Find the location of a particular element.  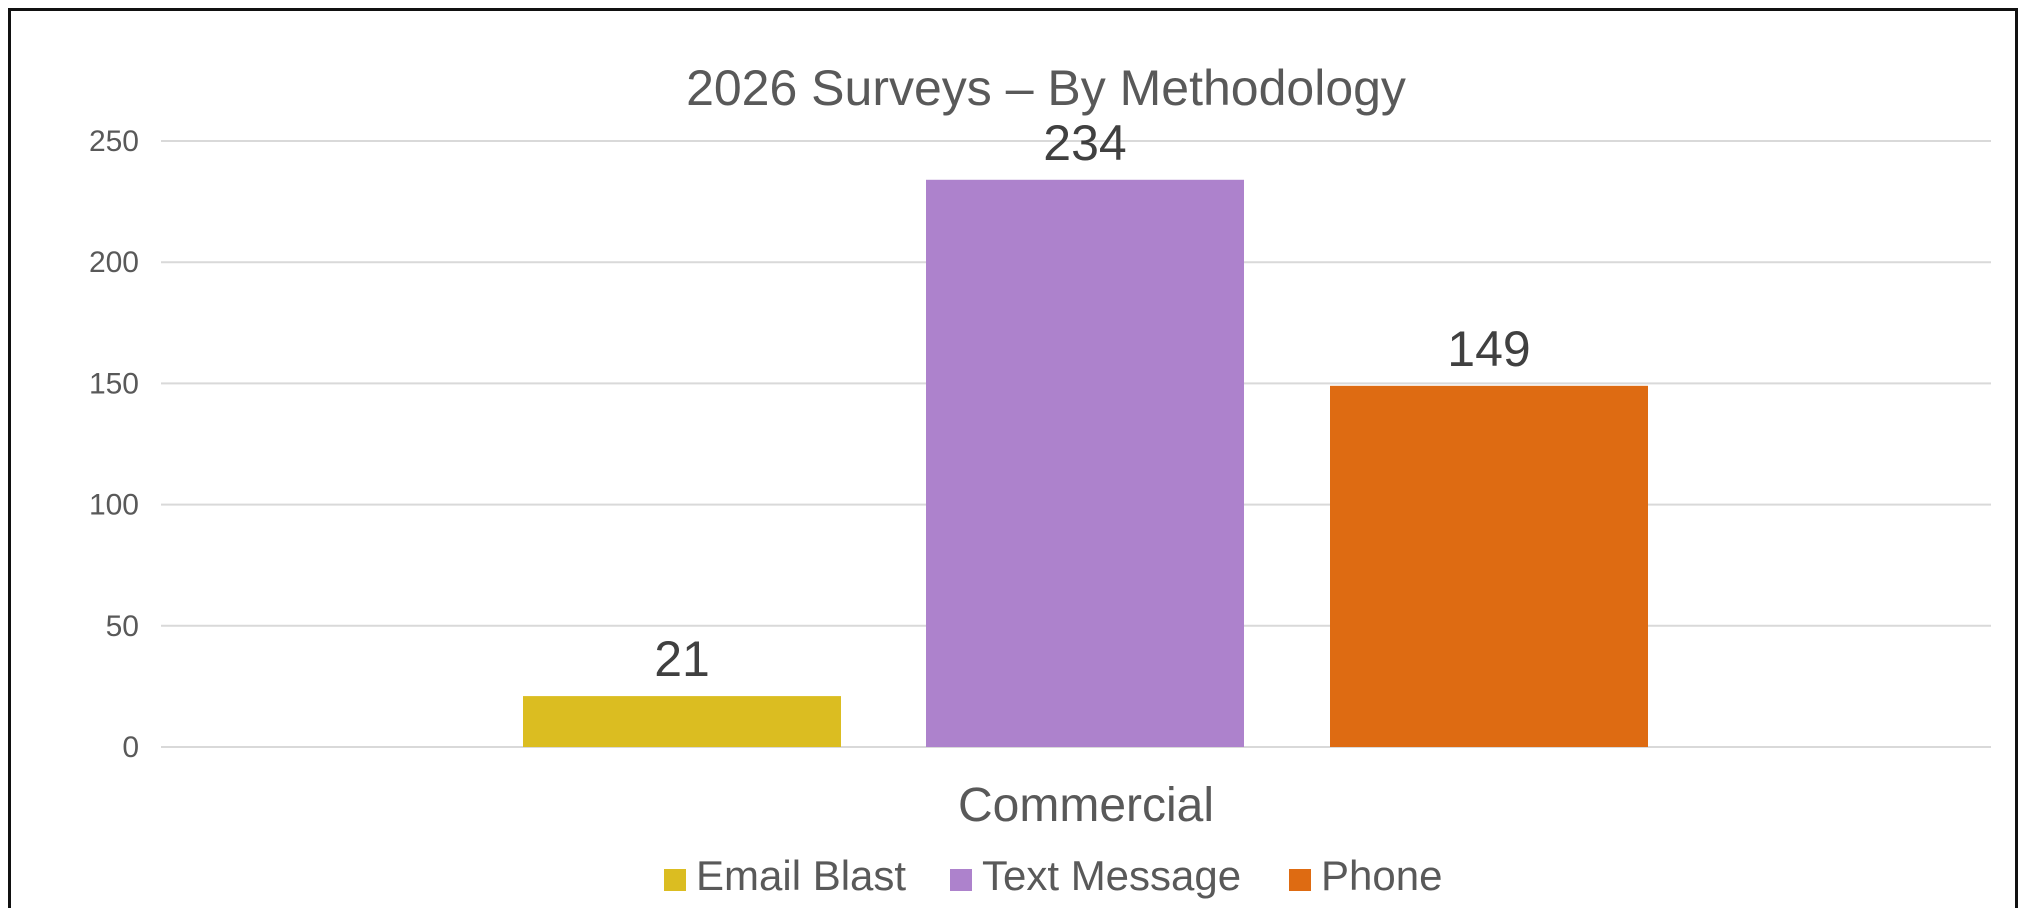

y-axis-ticks: 0 50 100 150 200 250 is located at coordinates (114, 444).